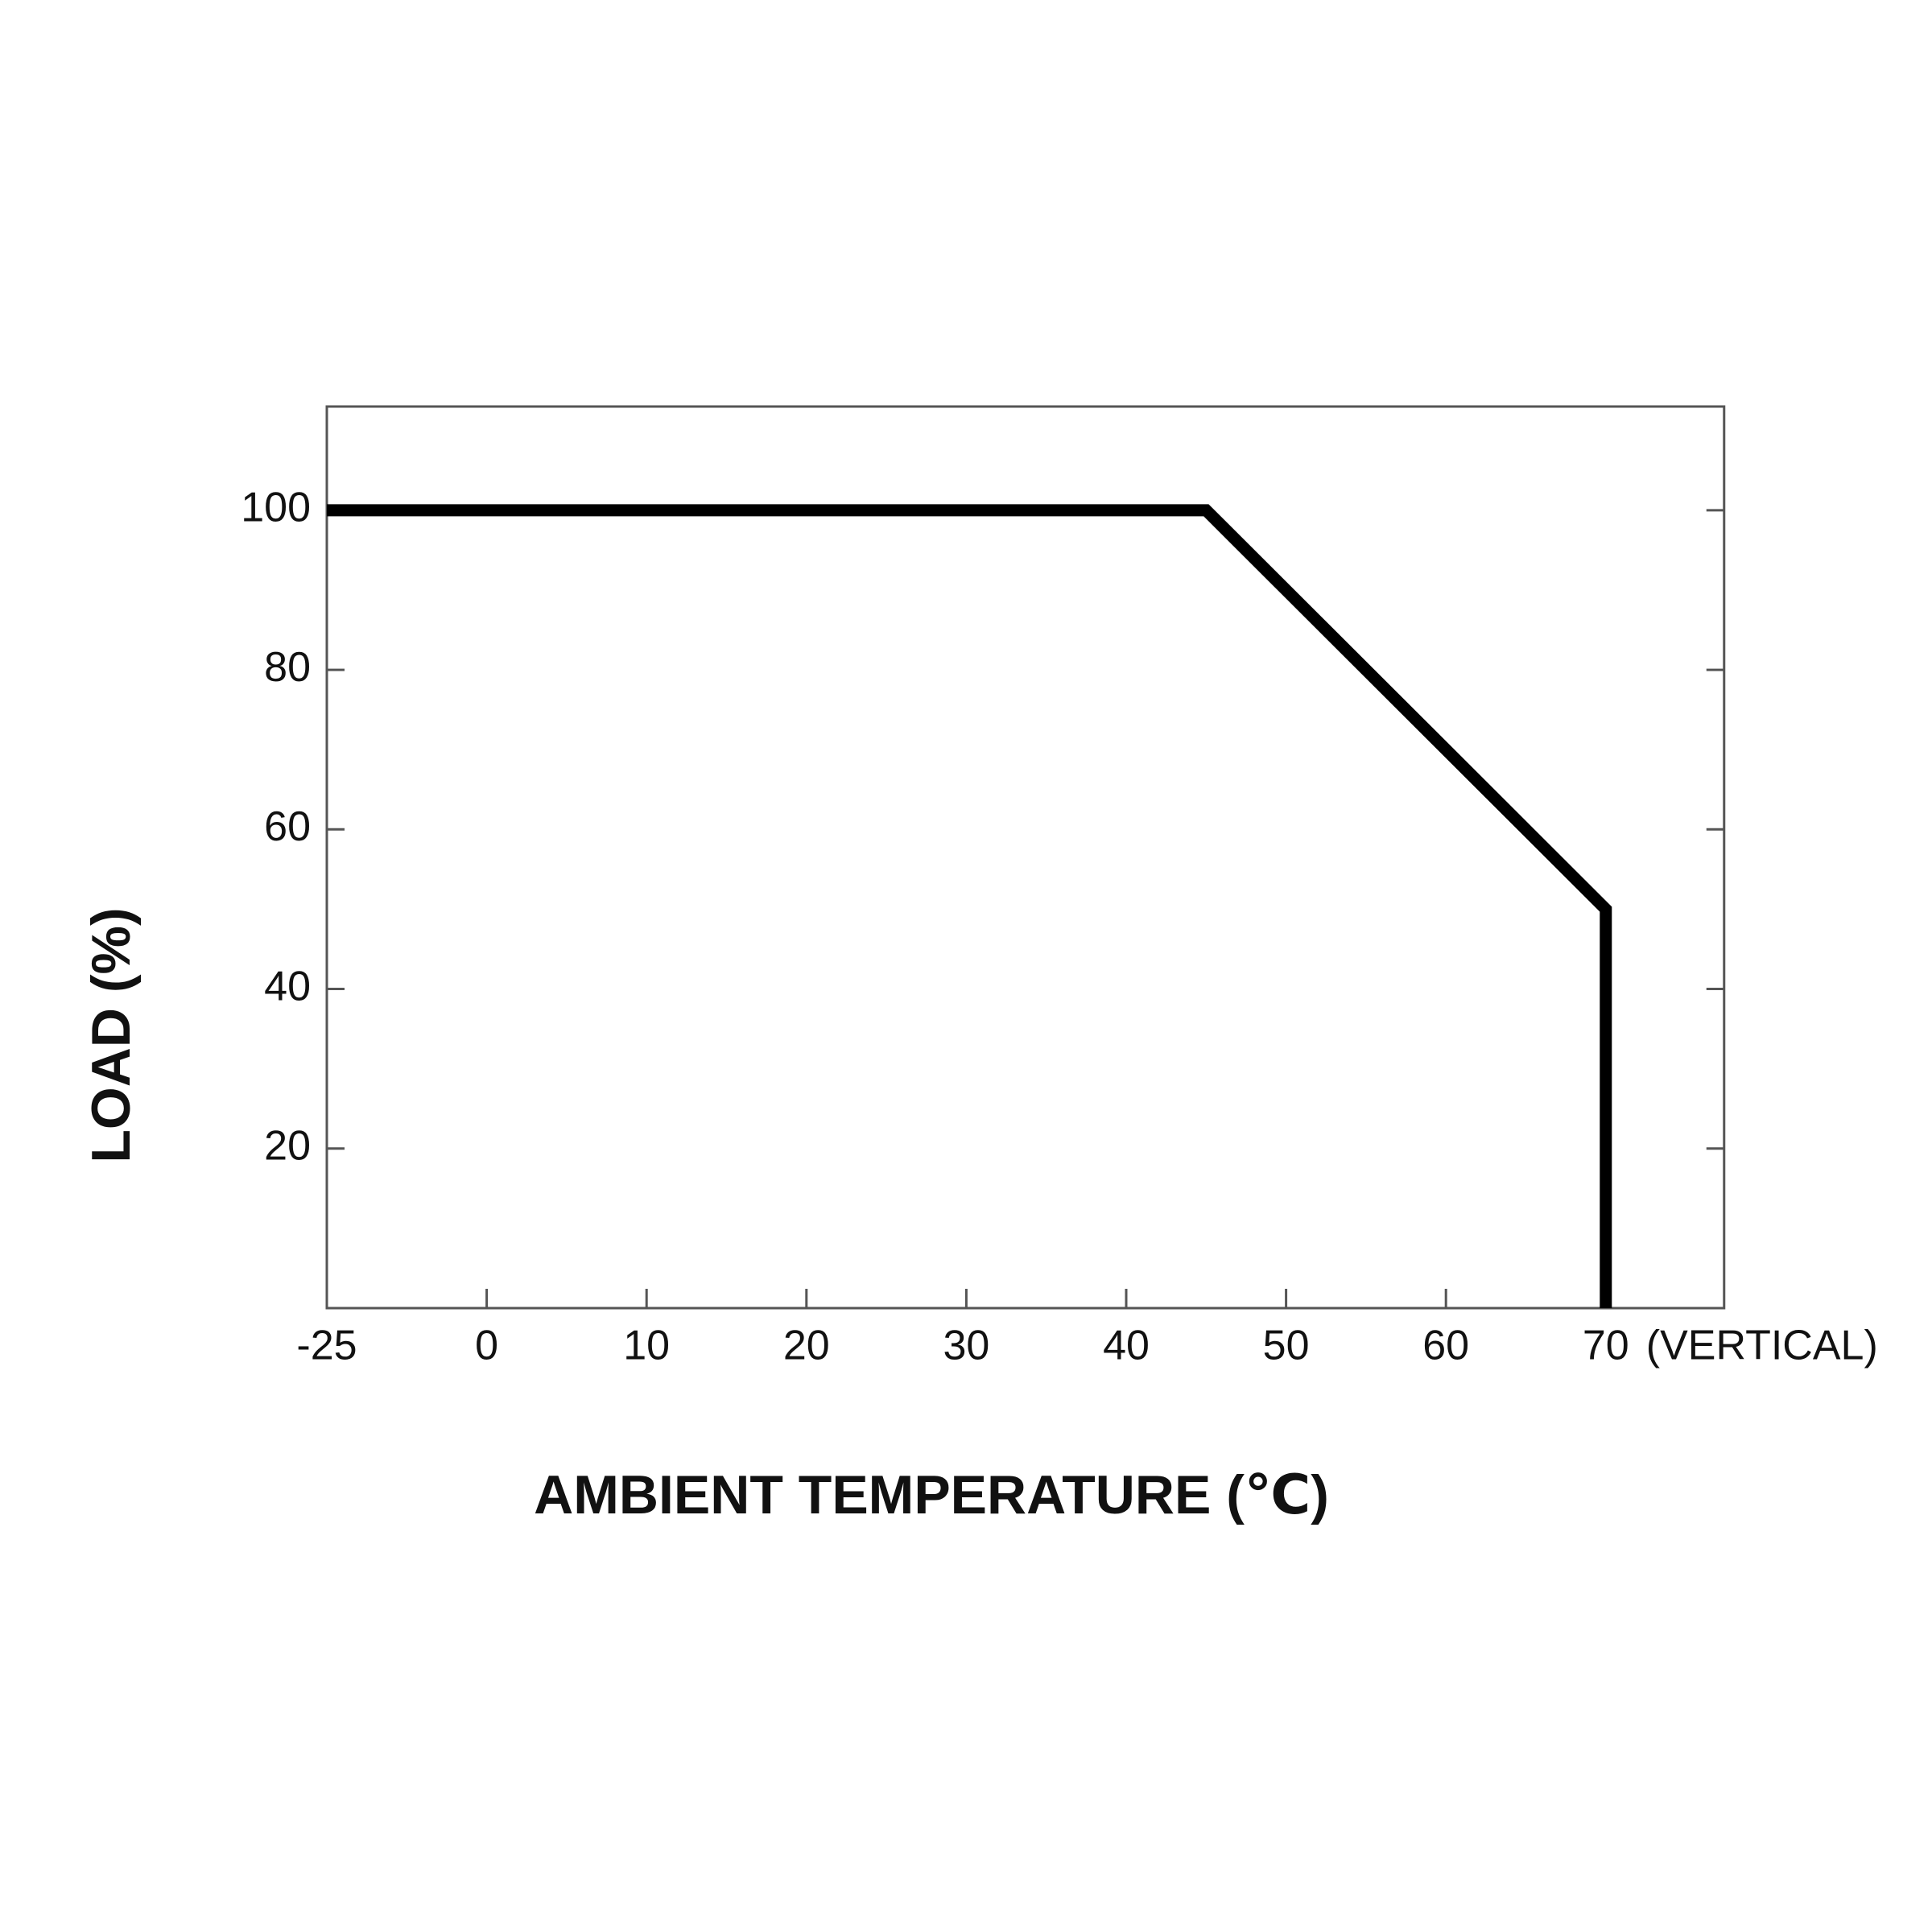  Describe the element at coordinates (287, 1146) in the screenshot. I see `y-tick-label: 20` at that location.